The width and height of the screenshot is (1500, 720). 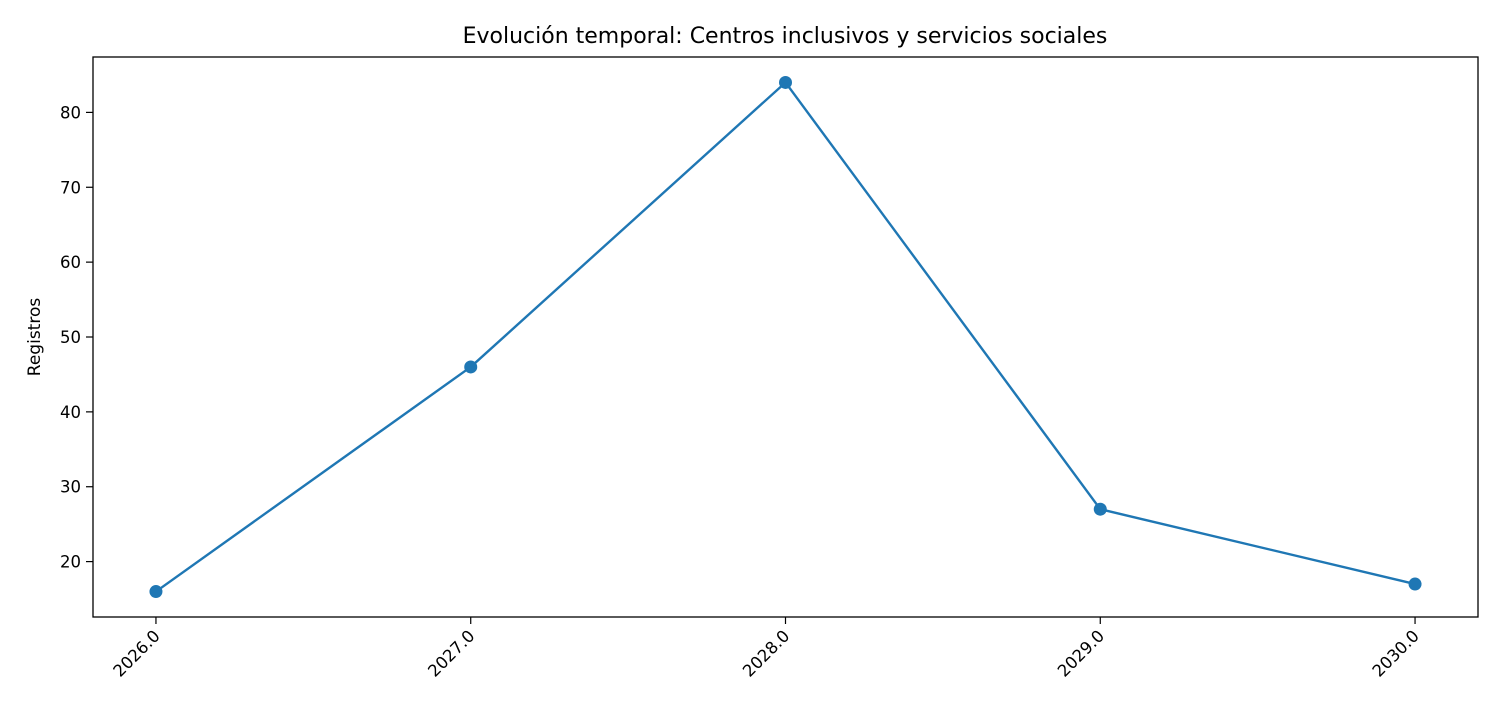 What do you see at coordinates (70, 187) in the screenshot?
I see `y-tick-label: 70` at bounding box center [70, 187].